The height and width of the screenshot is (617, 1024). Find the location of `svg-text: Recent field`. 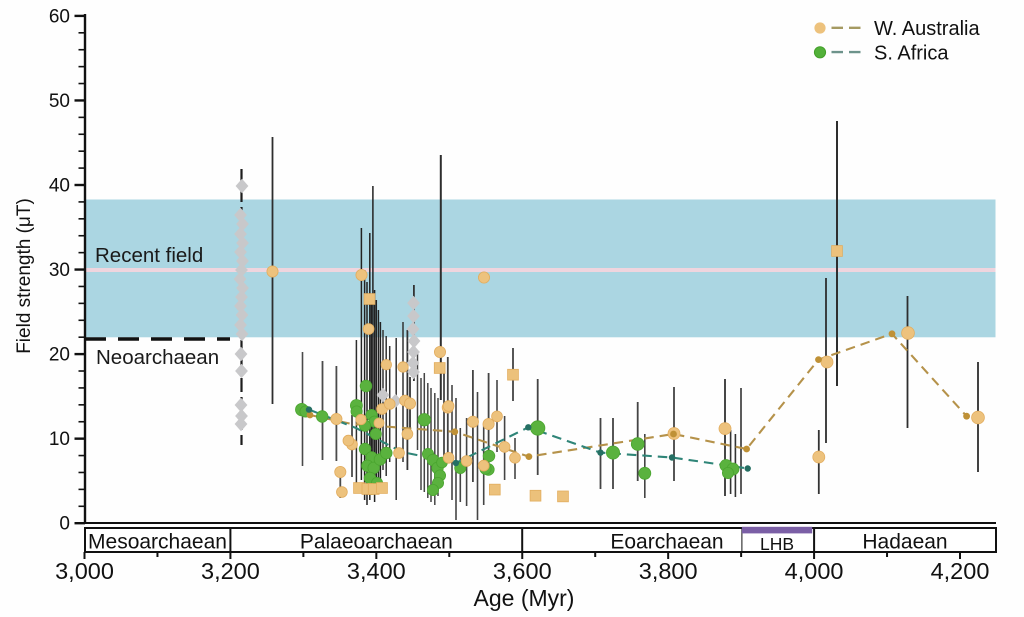

svg-text: Recent field is located at coordinates (149, 255).